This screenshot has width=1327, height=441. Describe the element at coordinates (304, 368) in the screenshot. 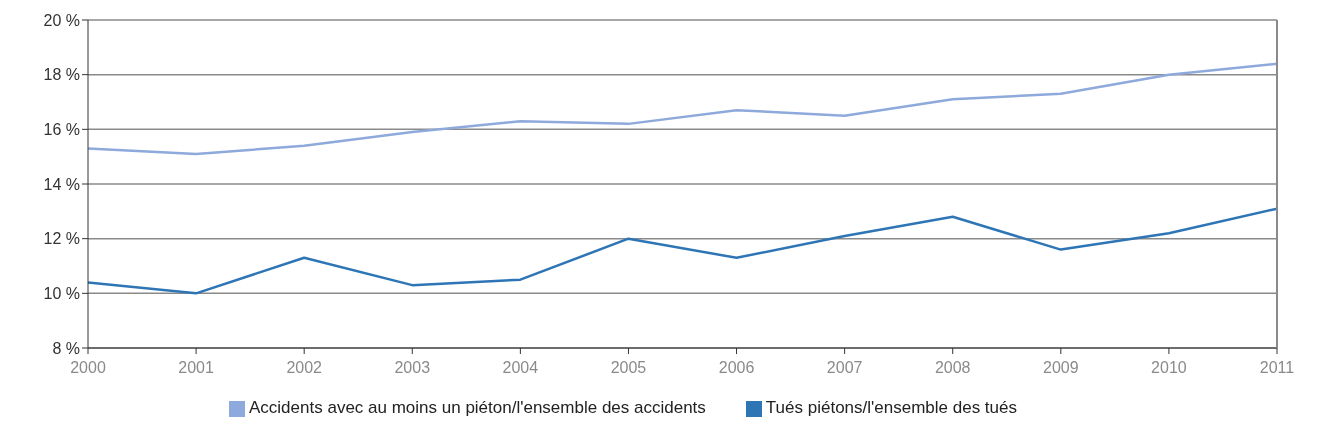

I see `x-tick-label: 2002` at that location.